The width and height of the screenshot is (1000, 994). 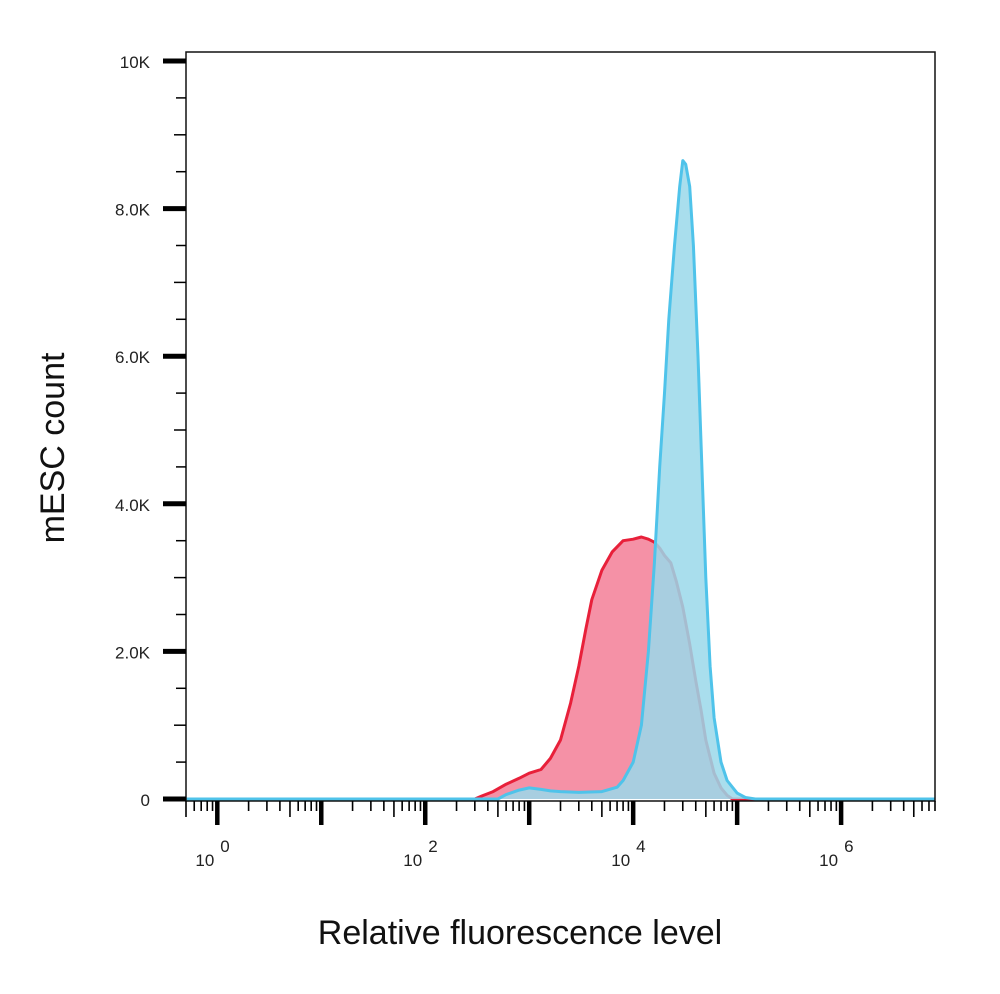 I want to click on x-axis-title: Relative fluorescence level, so click(x=520, y=933).